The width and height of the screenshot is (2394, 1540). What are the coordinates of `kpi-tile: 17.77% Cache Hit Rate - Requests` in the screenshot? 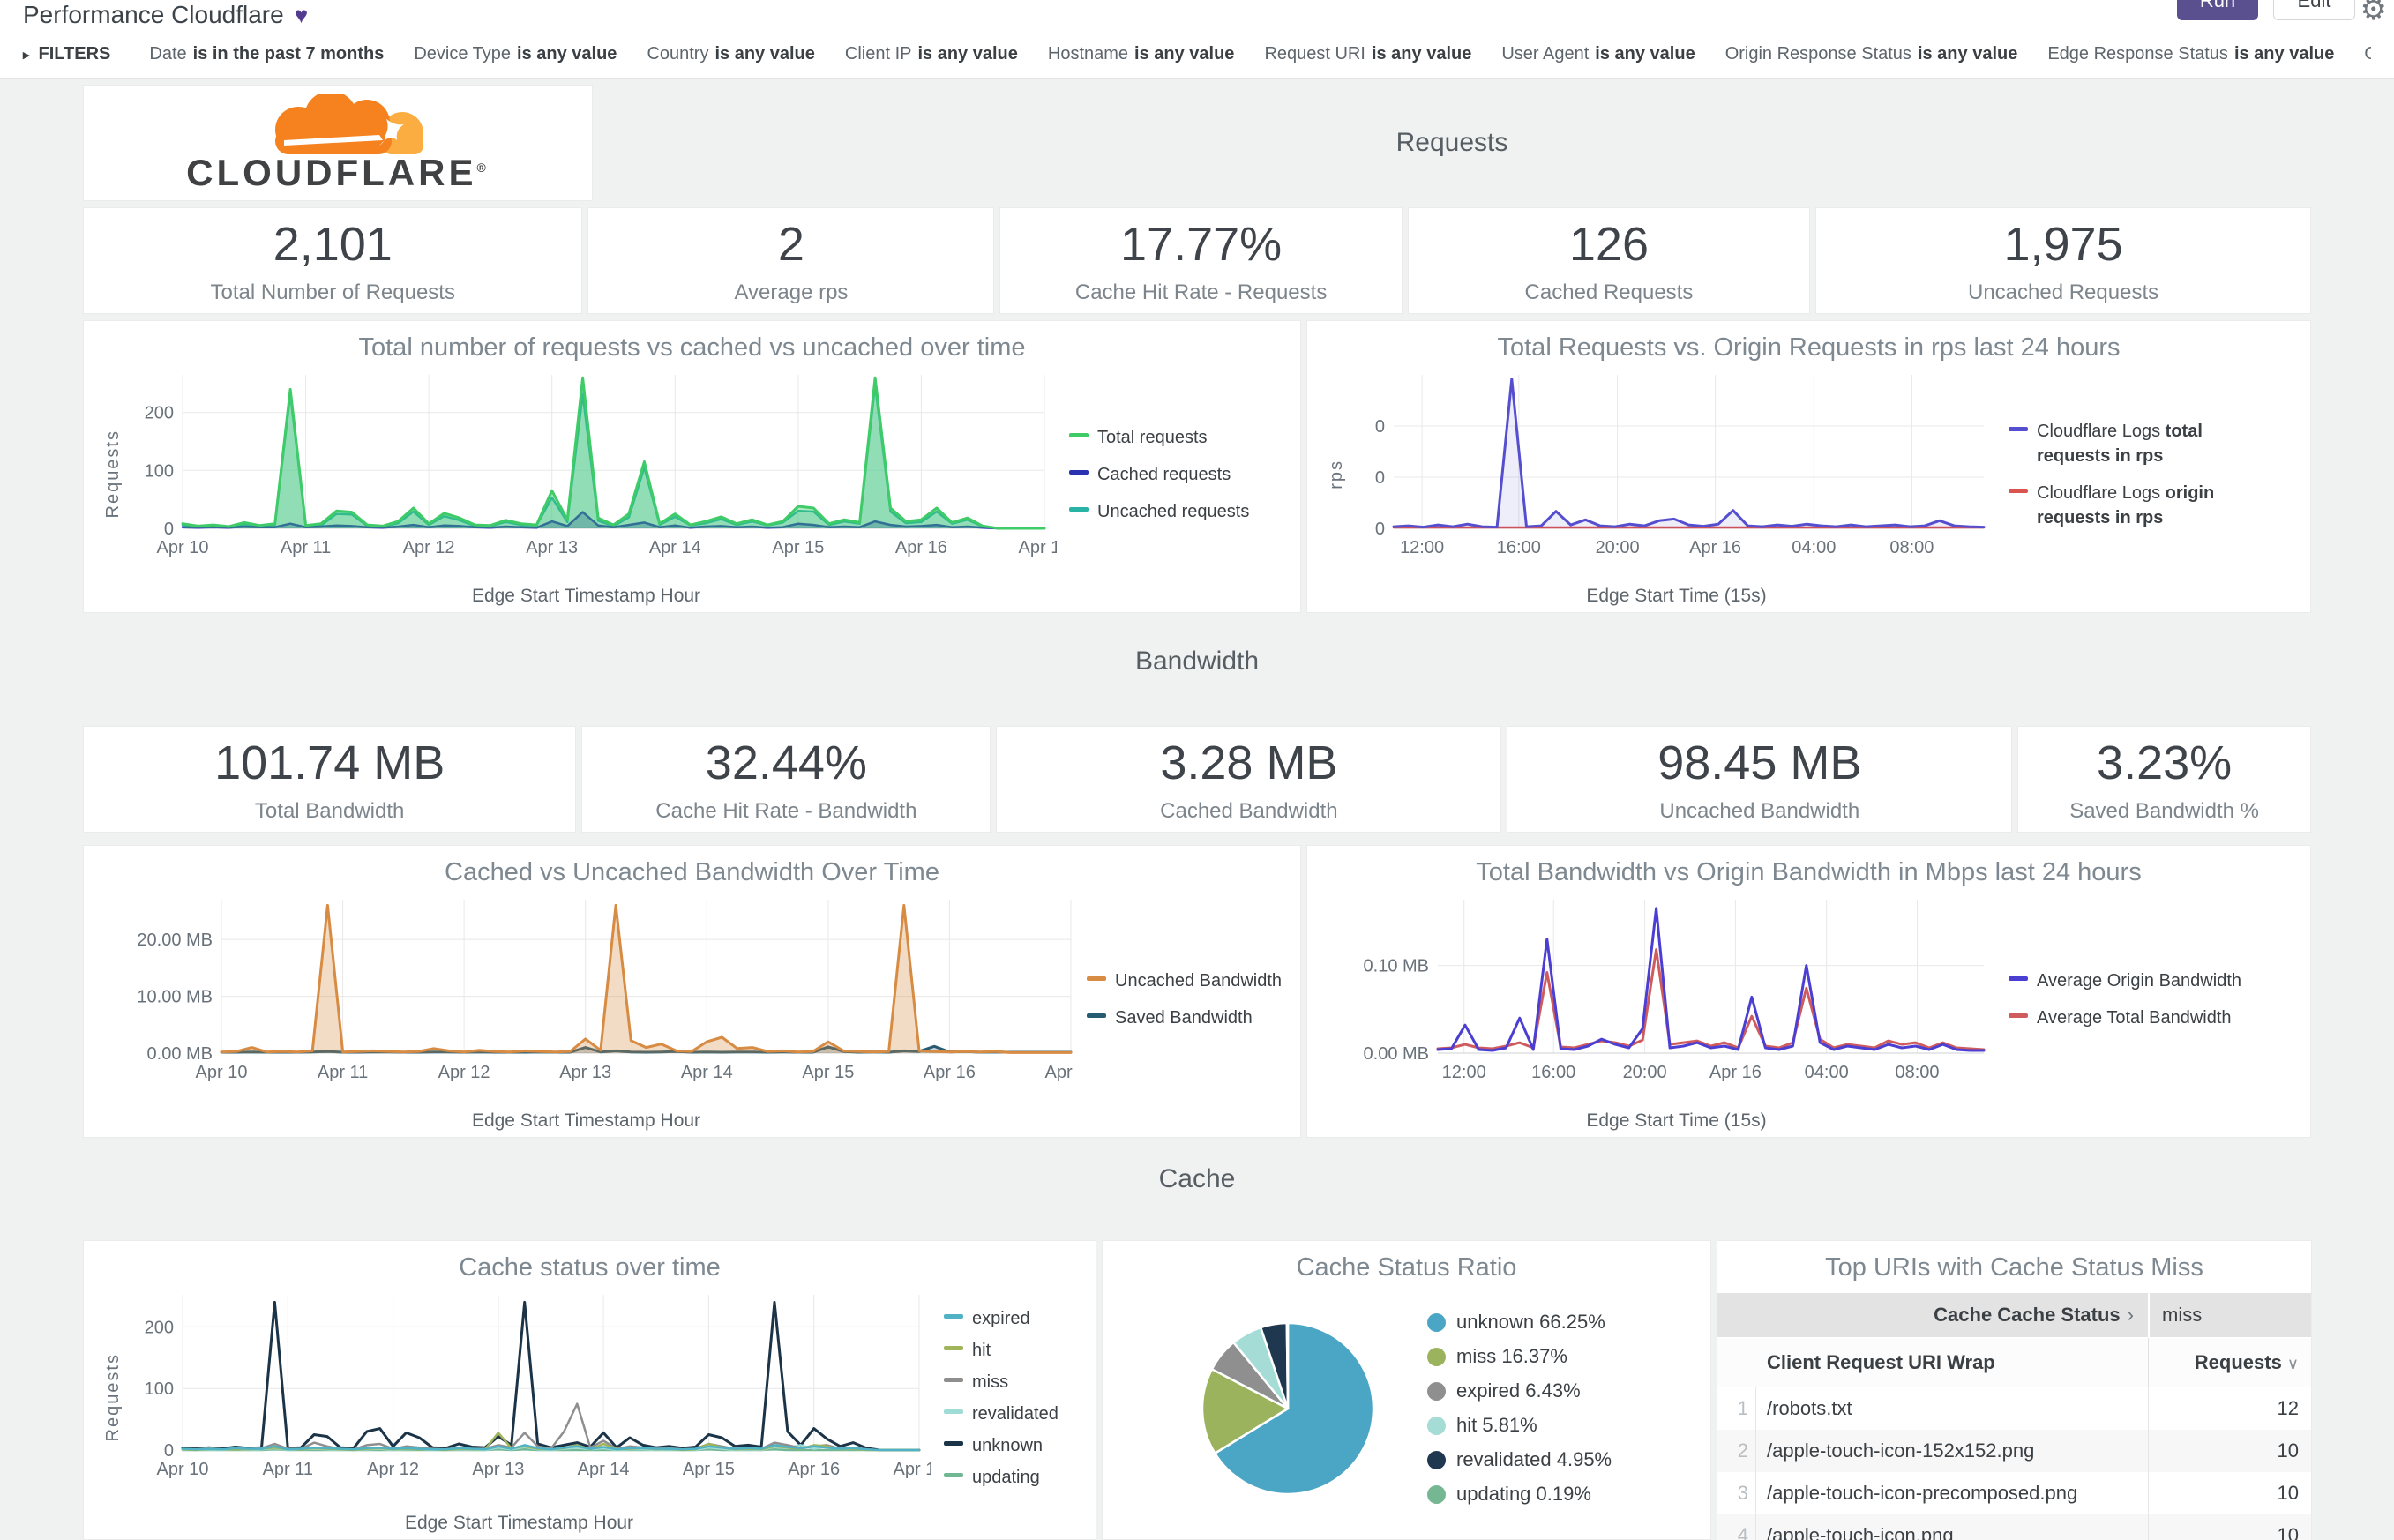 It's located at (1201, 260).